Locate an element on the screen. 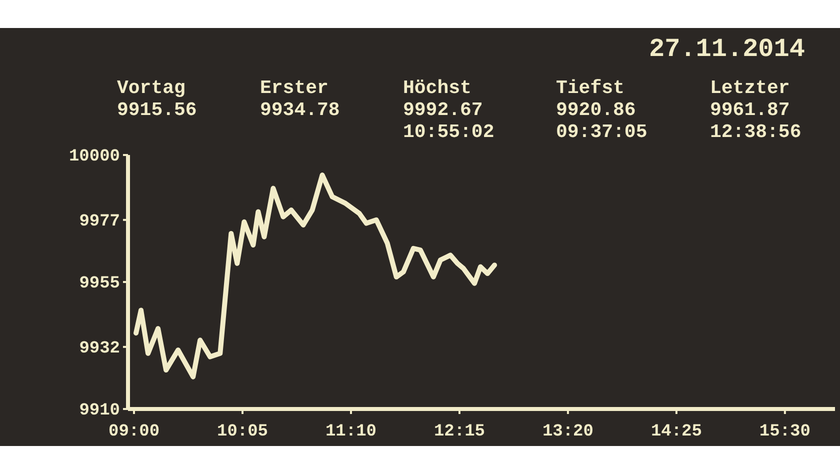 The width and height of the screenshot is (840, 473). text: 9961.87 is located at coordinates (750, 110).